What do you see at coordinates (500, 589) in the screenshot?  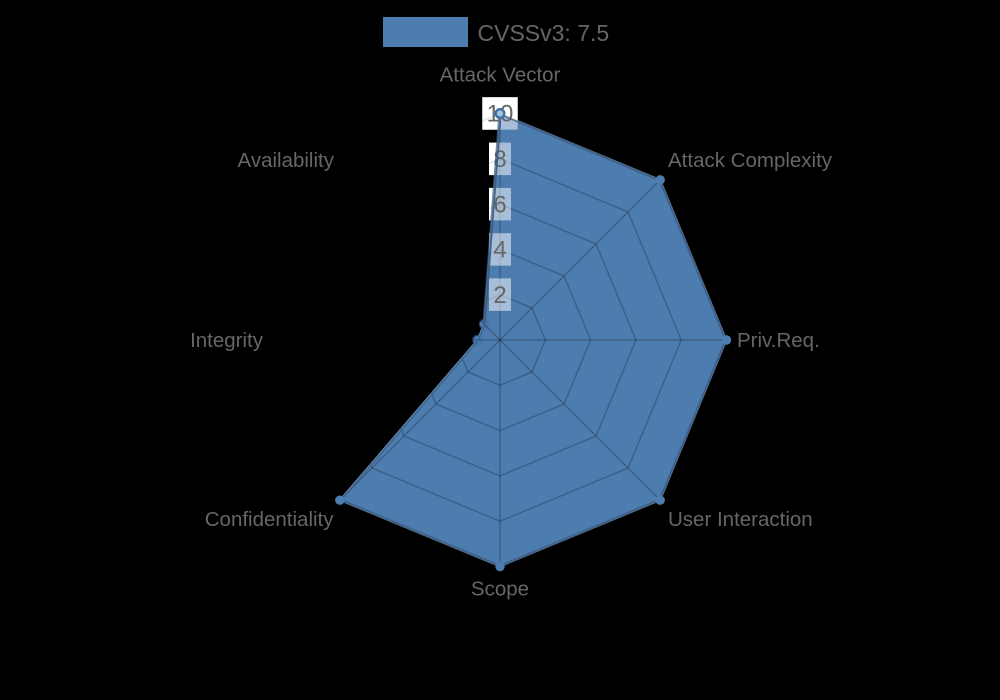 I see `svg-text: Scope` at bounding box center [500, 589].